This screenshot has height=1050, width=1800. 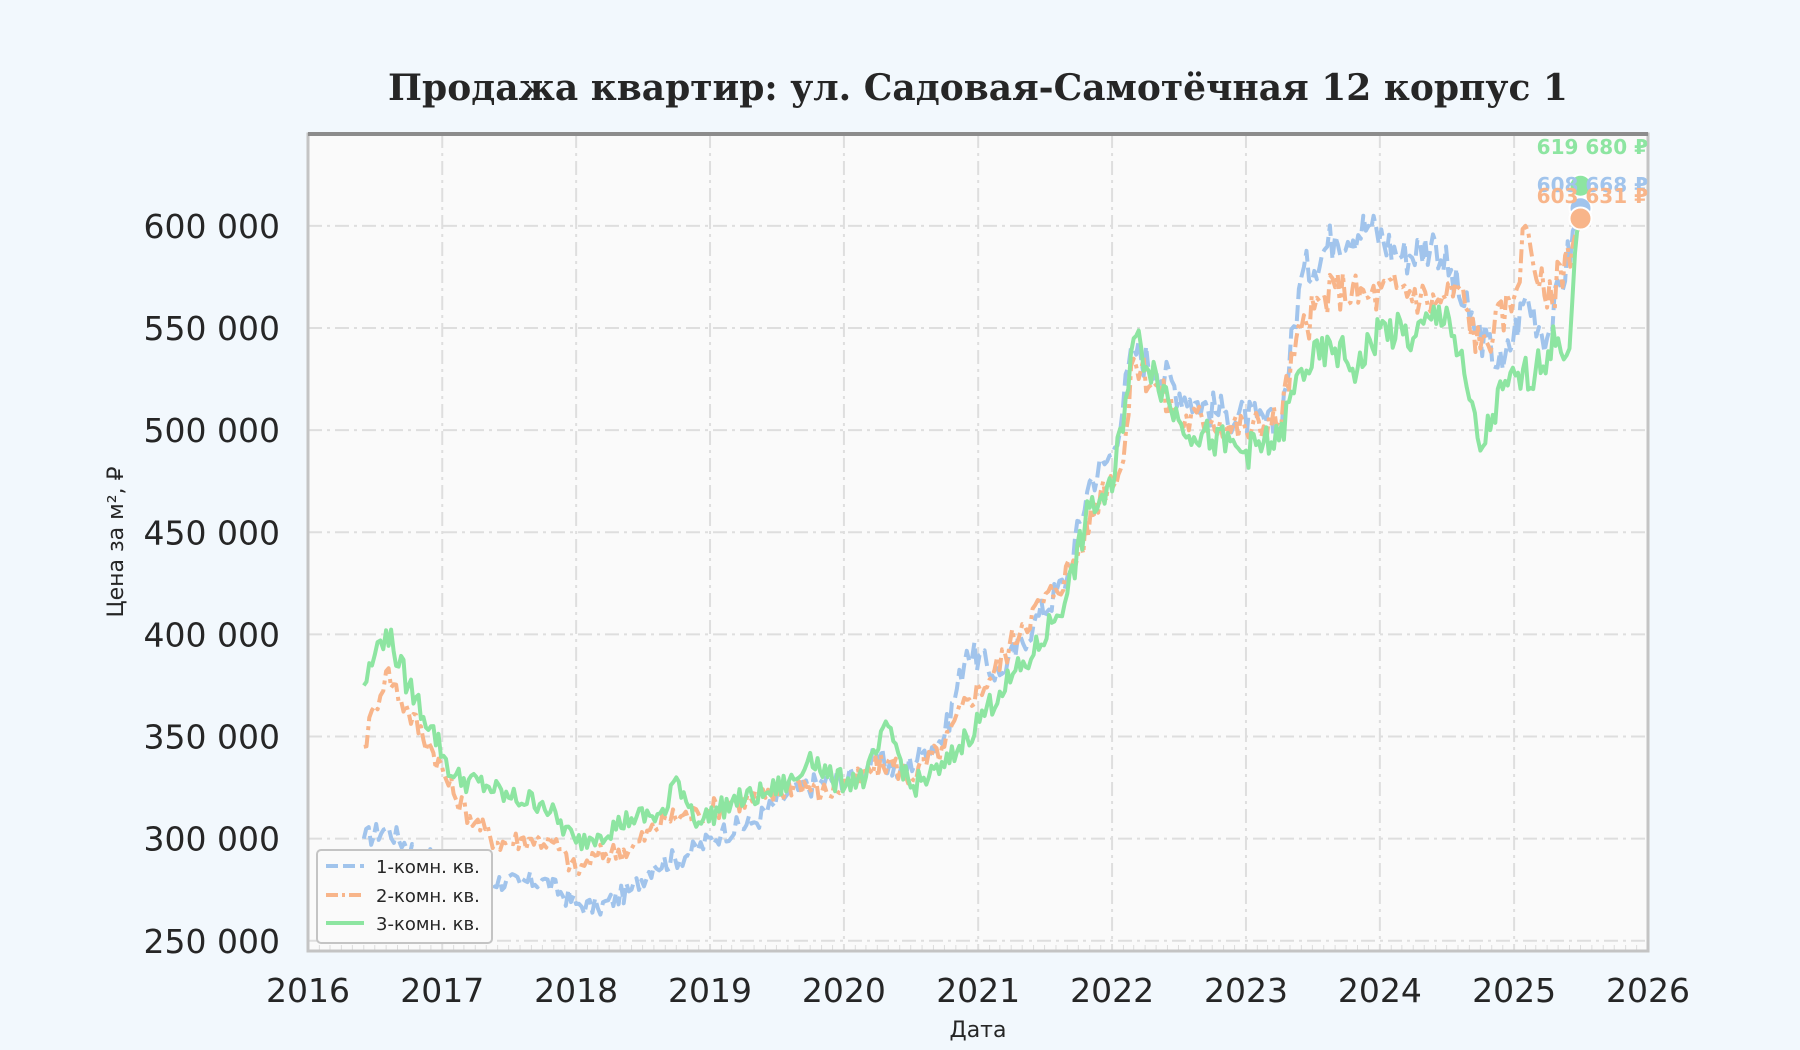 I want to click on legend-box, so click(x=404, y=896).